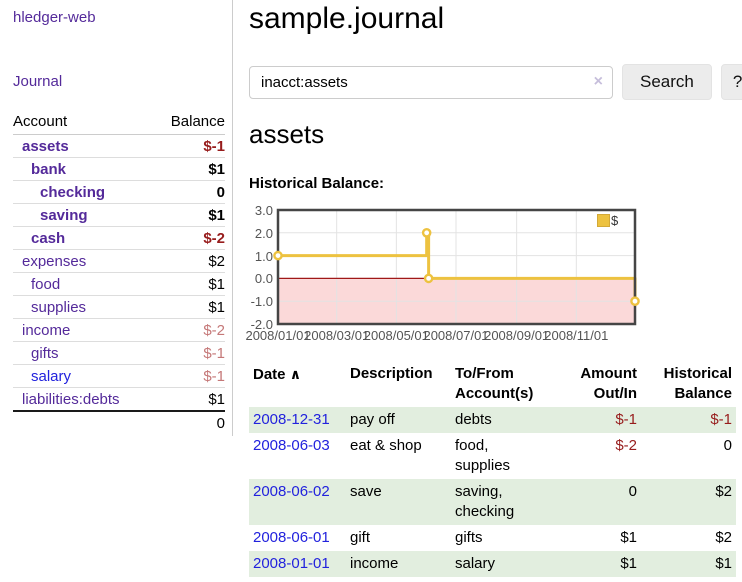 This screenshot has height=582, width=742. I want to click on accounts-header-balance: Balance, so click(189, 123).